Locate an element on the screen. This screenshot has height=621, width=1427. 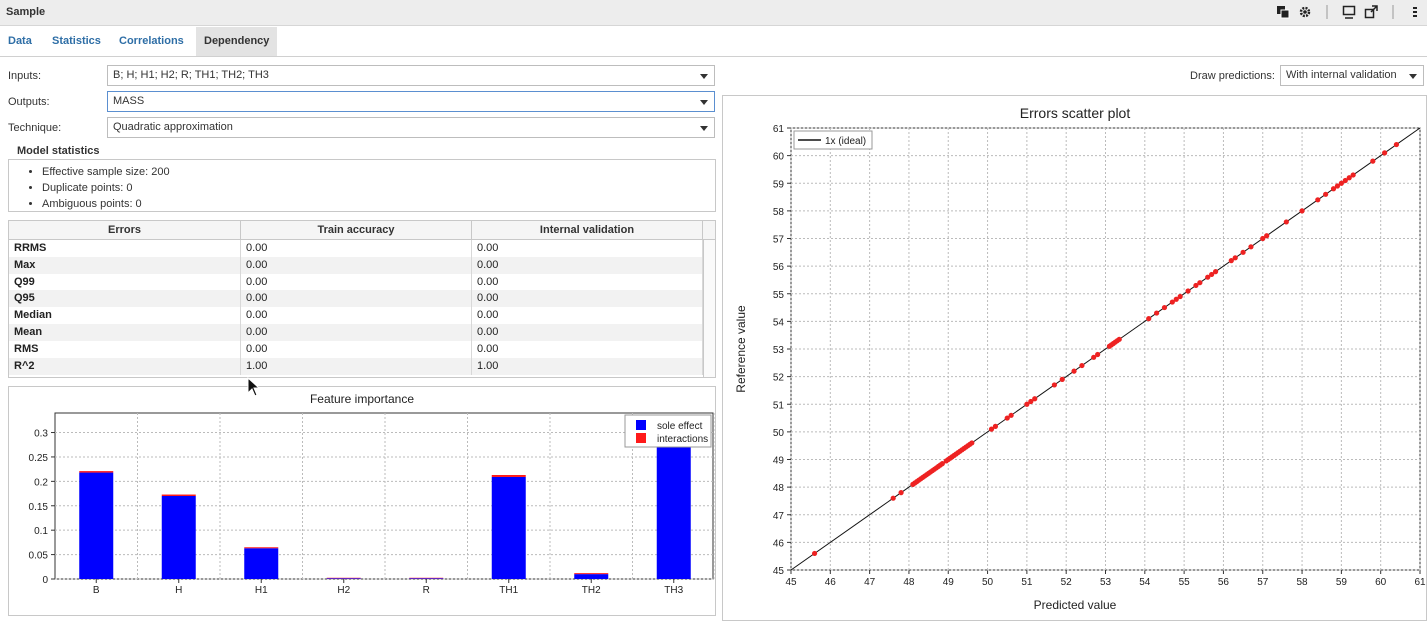
x-tick-label: 50 is located at coordinates (988, 582).